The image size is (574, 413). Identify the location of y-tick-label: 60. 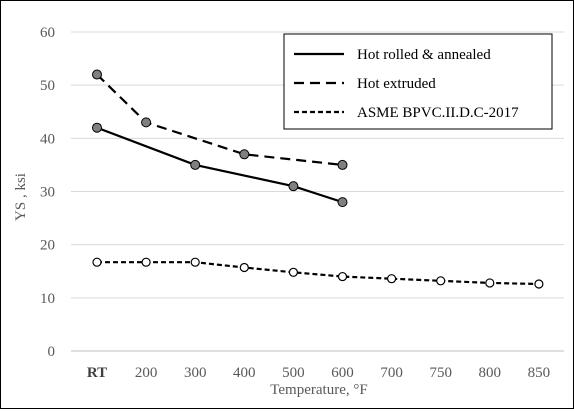
(47, 33).